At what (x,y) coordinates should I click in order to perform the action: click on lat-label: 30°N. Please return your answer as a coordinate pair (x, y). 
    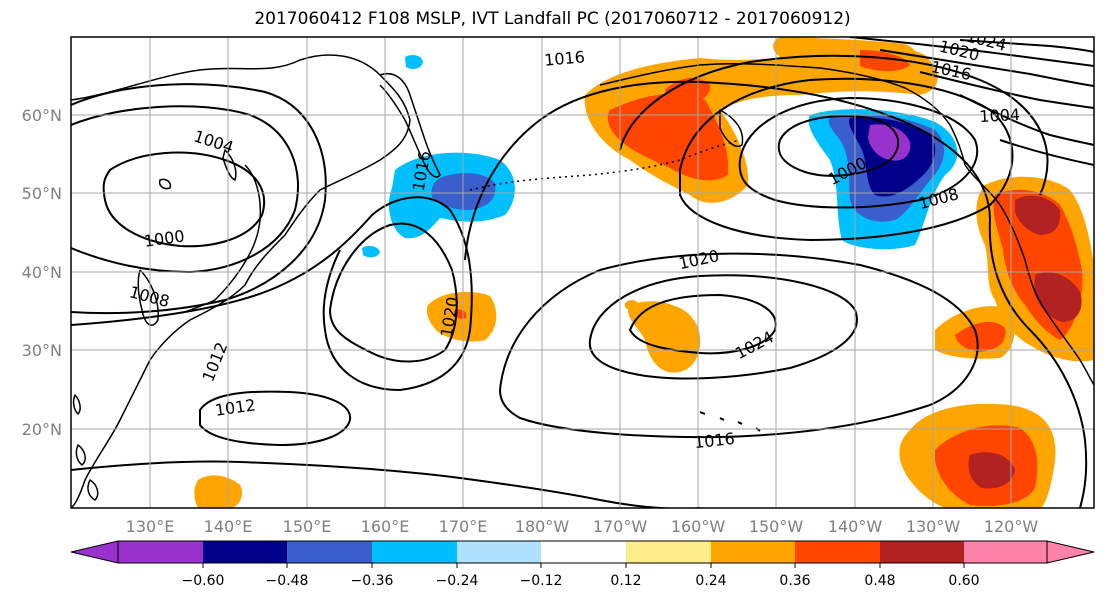
    Looking at the image, I should click on (42, 350).